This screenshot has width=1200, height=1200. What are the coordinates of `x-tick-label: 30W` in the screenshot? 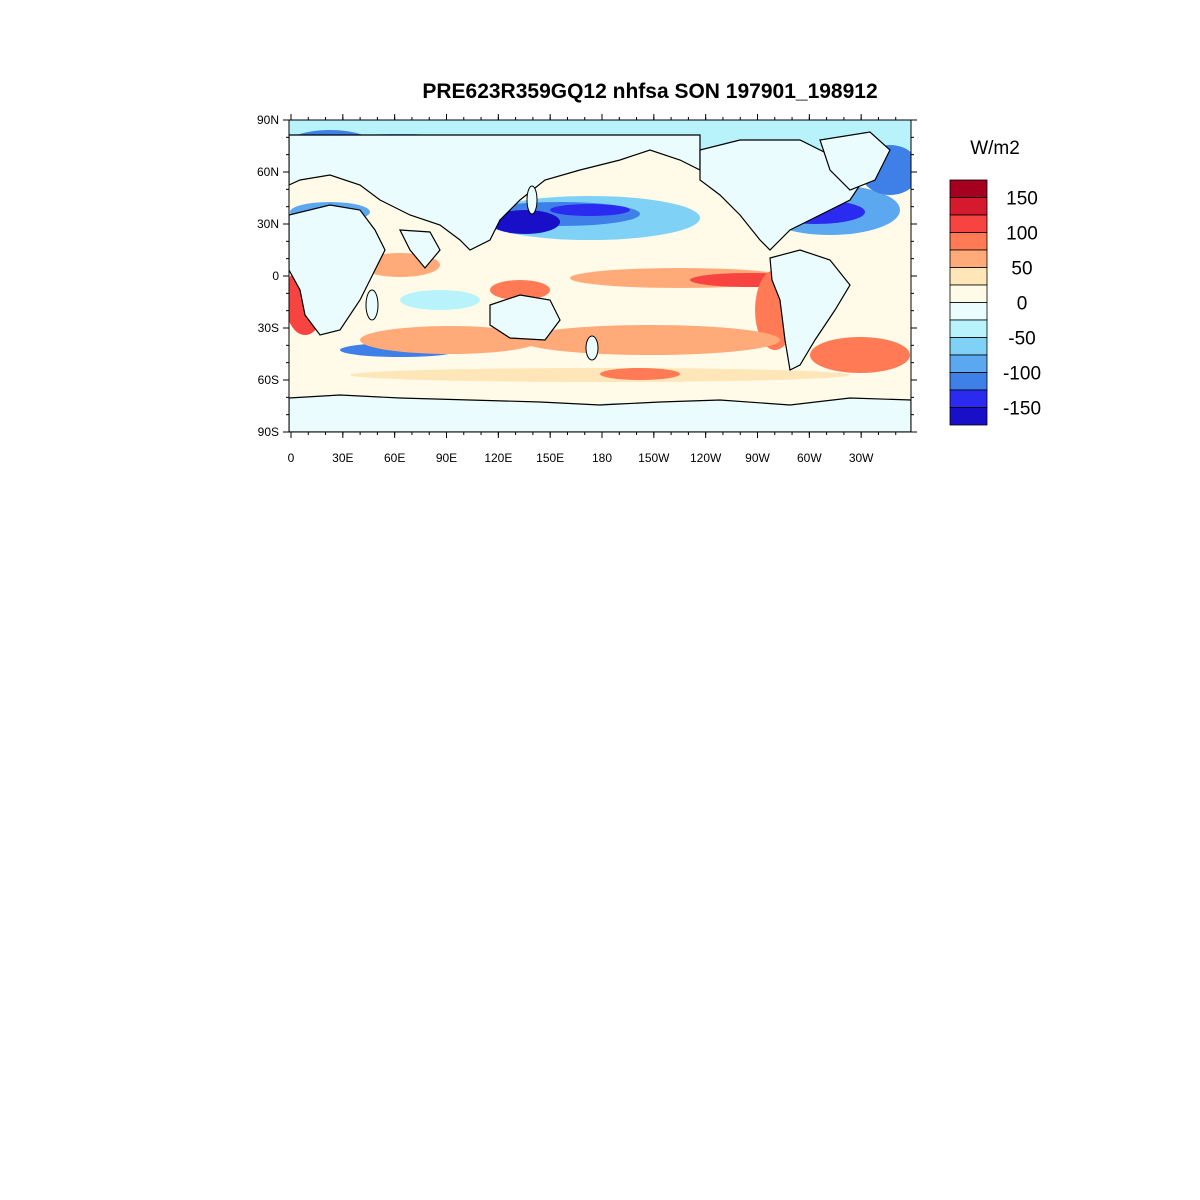 It's located at (861, 458).